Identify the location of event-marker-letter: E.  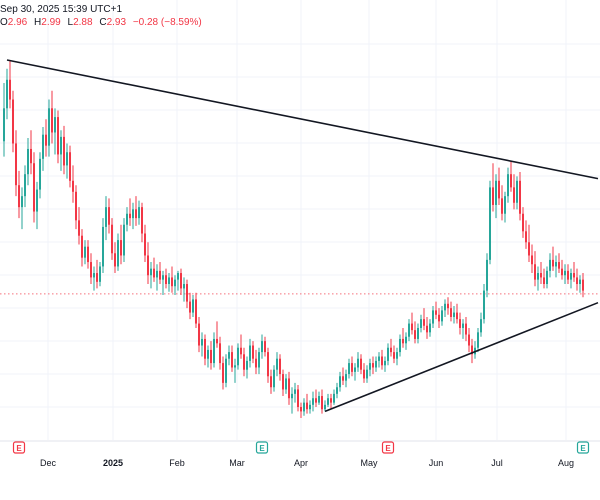
(19, 448).